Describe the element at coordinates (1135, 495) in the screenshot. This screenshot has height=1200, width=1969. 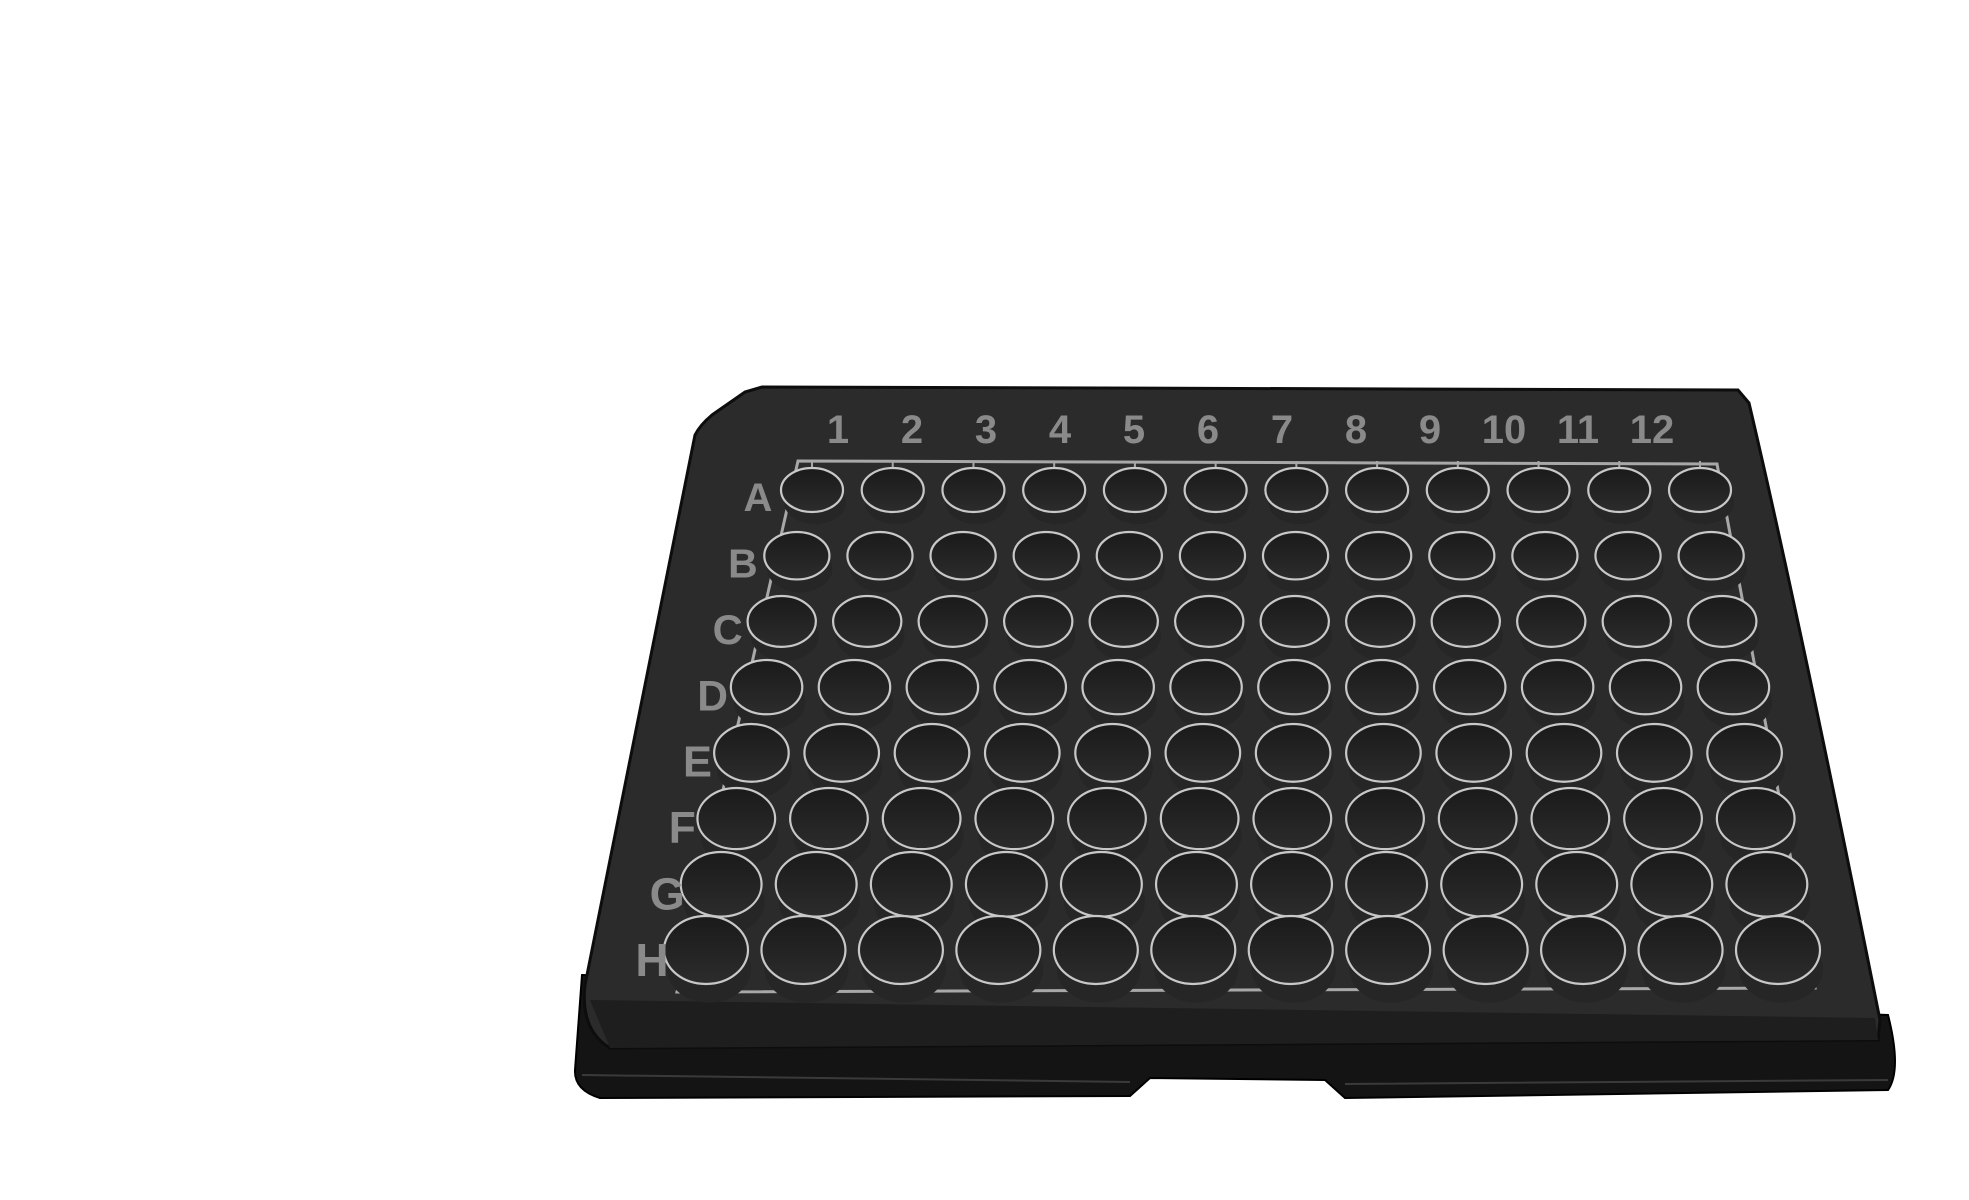
I see `well-A5` at that location.